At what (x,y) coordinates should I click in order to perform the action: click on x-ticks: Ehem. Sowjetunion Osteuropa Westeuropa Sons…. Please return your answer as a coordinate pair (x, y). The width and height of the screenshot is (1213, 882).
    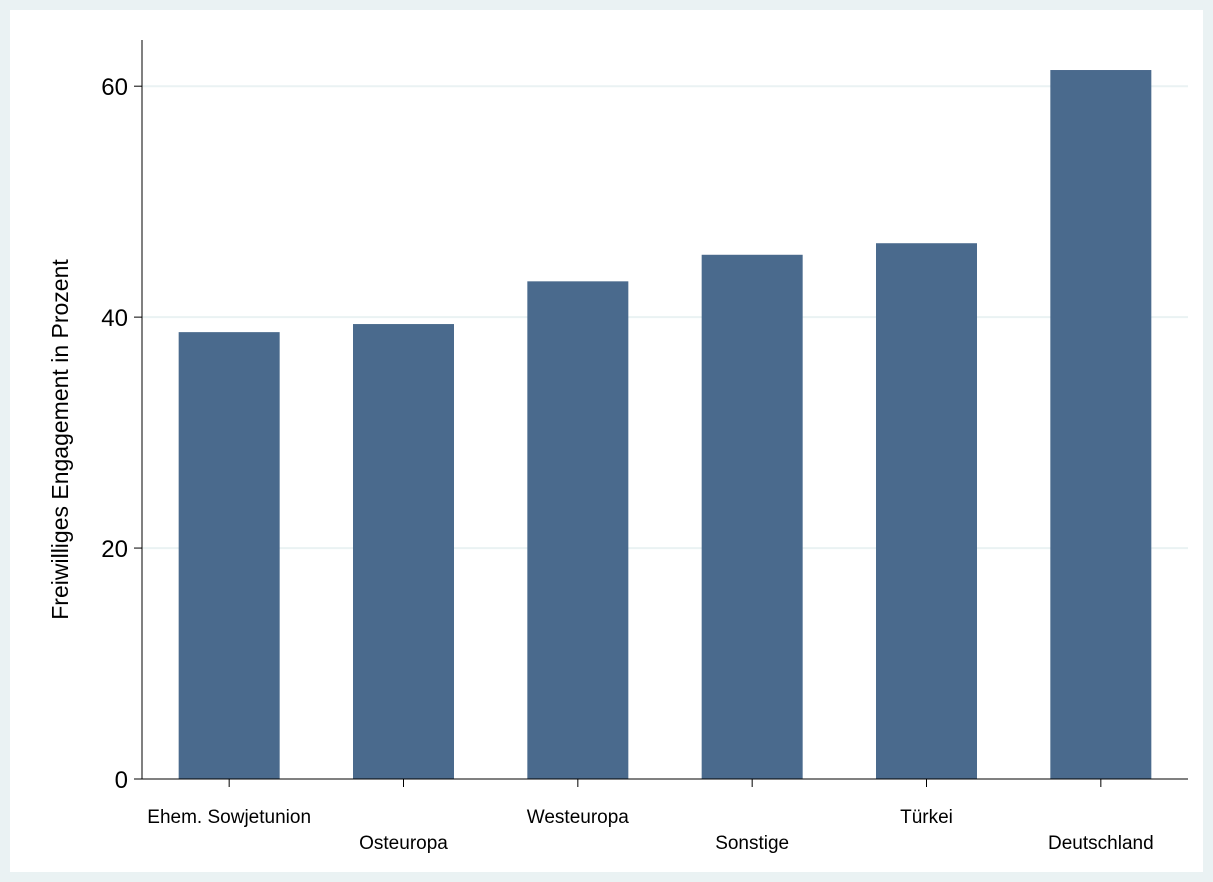
    Looking at the image, I should click on (650, 816).